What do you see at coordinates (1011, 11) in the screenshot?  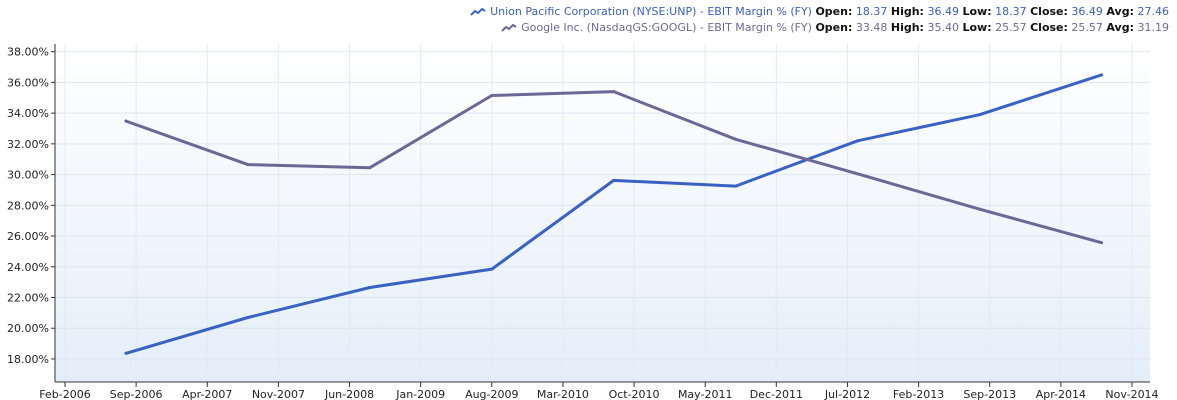 I see `legend-low-value: 18.37` at bounding box center [1011, 11].